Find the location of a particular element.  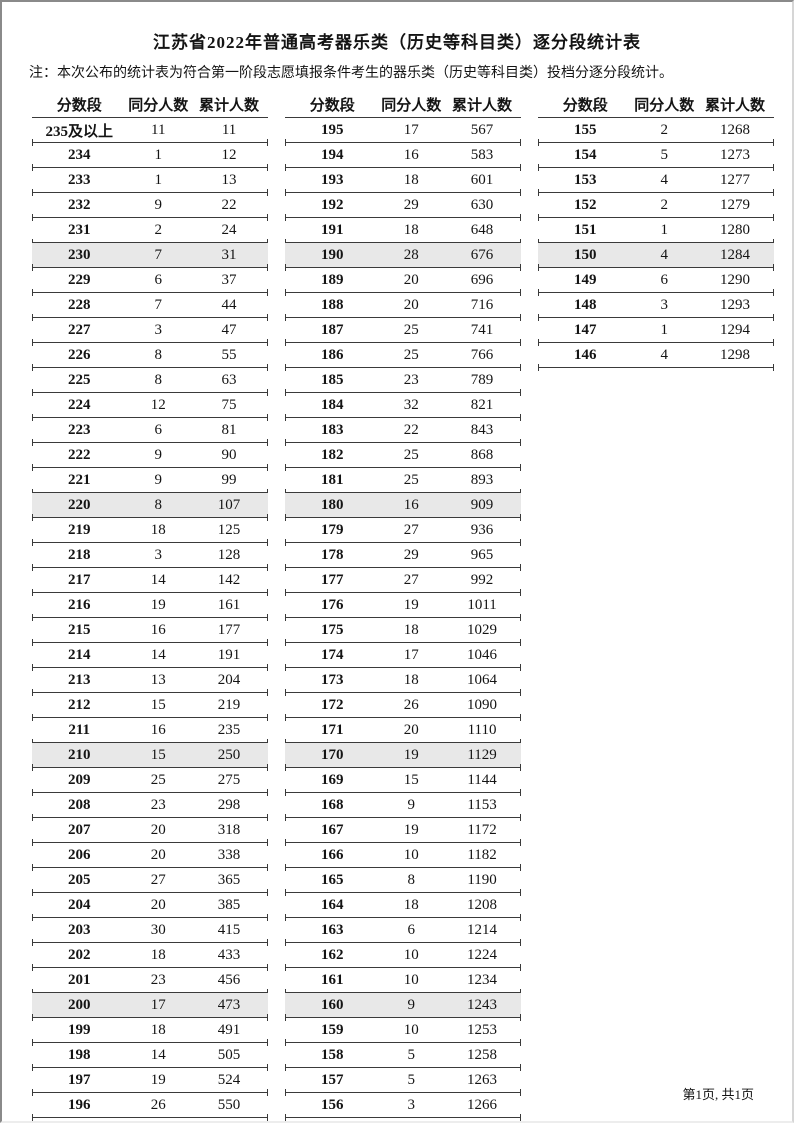

cumulative-cell: 99 is located at coordinates (229, 479).